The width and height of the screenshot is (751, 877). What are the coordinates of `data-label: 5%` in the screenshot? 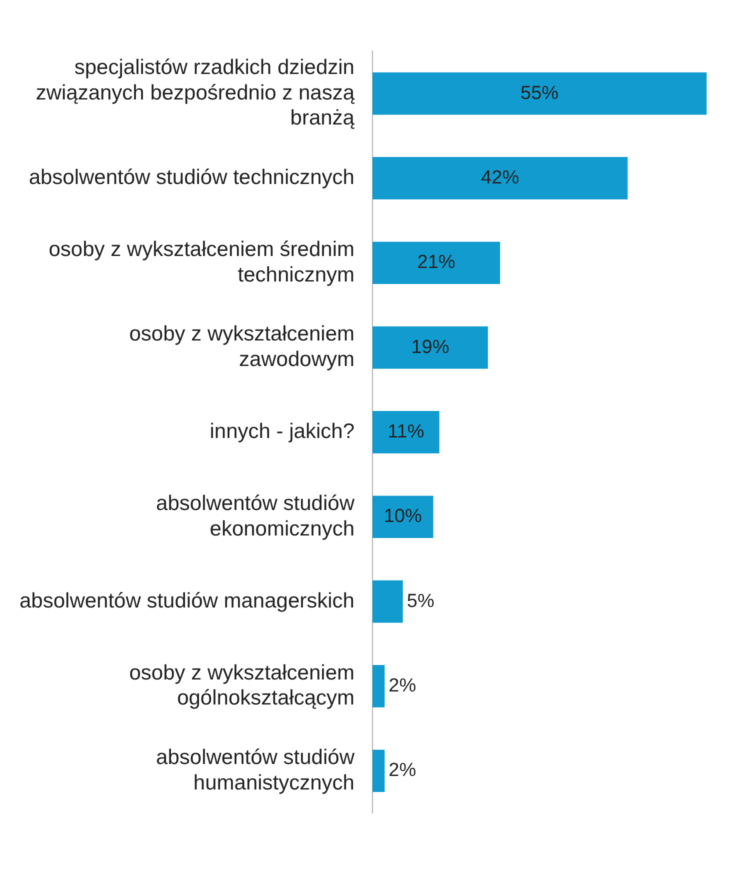 It's located at (420, 601).